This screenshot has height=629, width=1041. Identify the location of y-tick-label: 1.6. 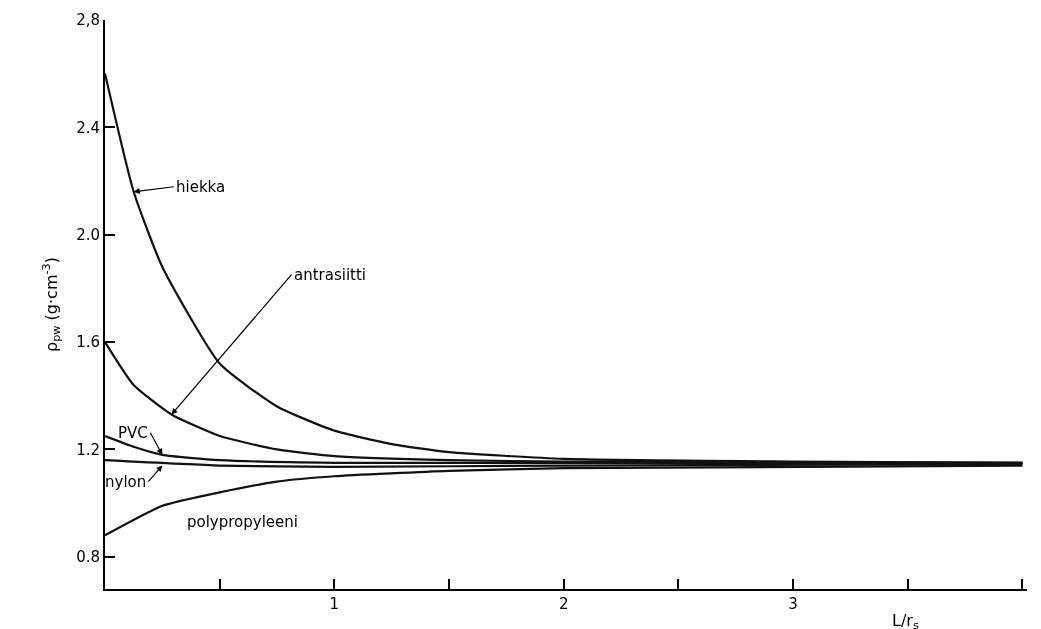
(88, 342).